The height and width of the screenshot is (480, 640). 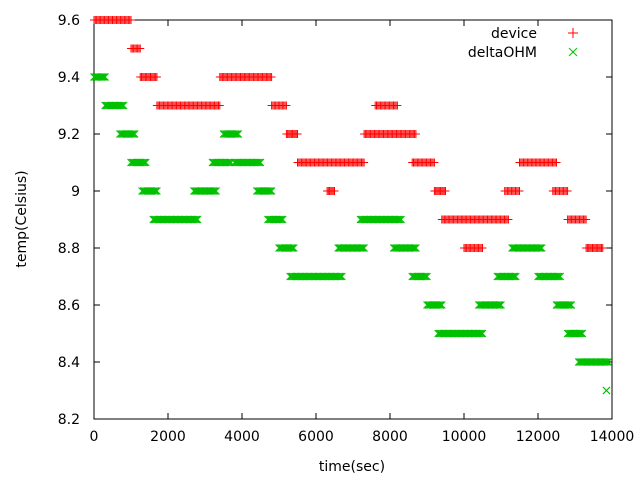 I want to click on y-tick-label: 8.6, so click(x=69, y=306).